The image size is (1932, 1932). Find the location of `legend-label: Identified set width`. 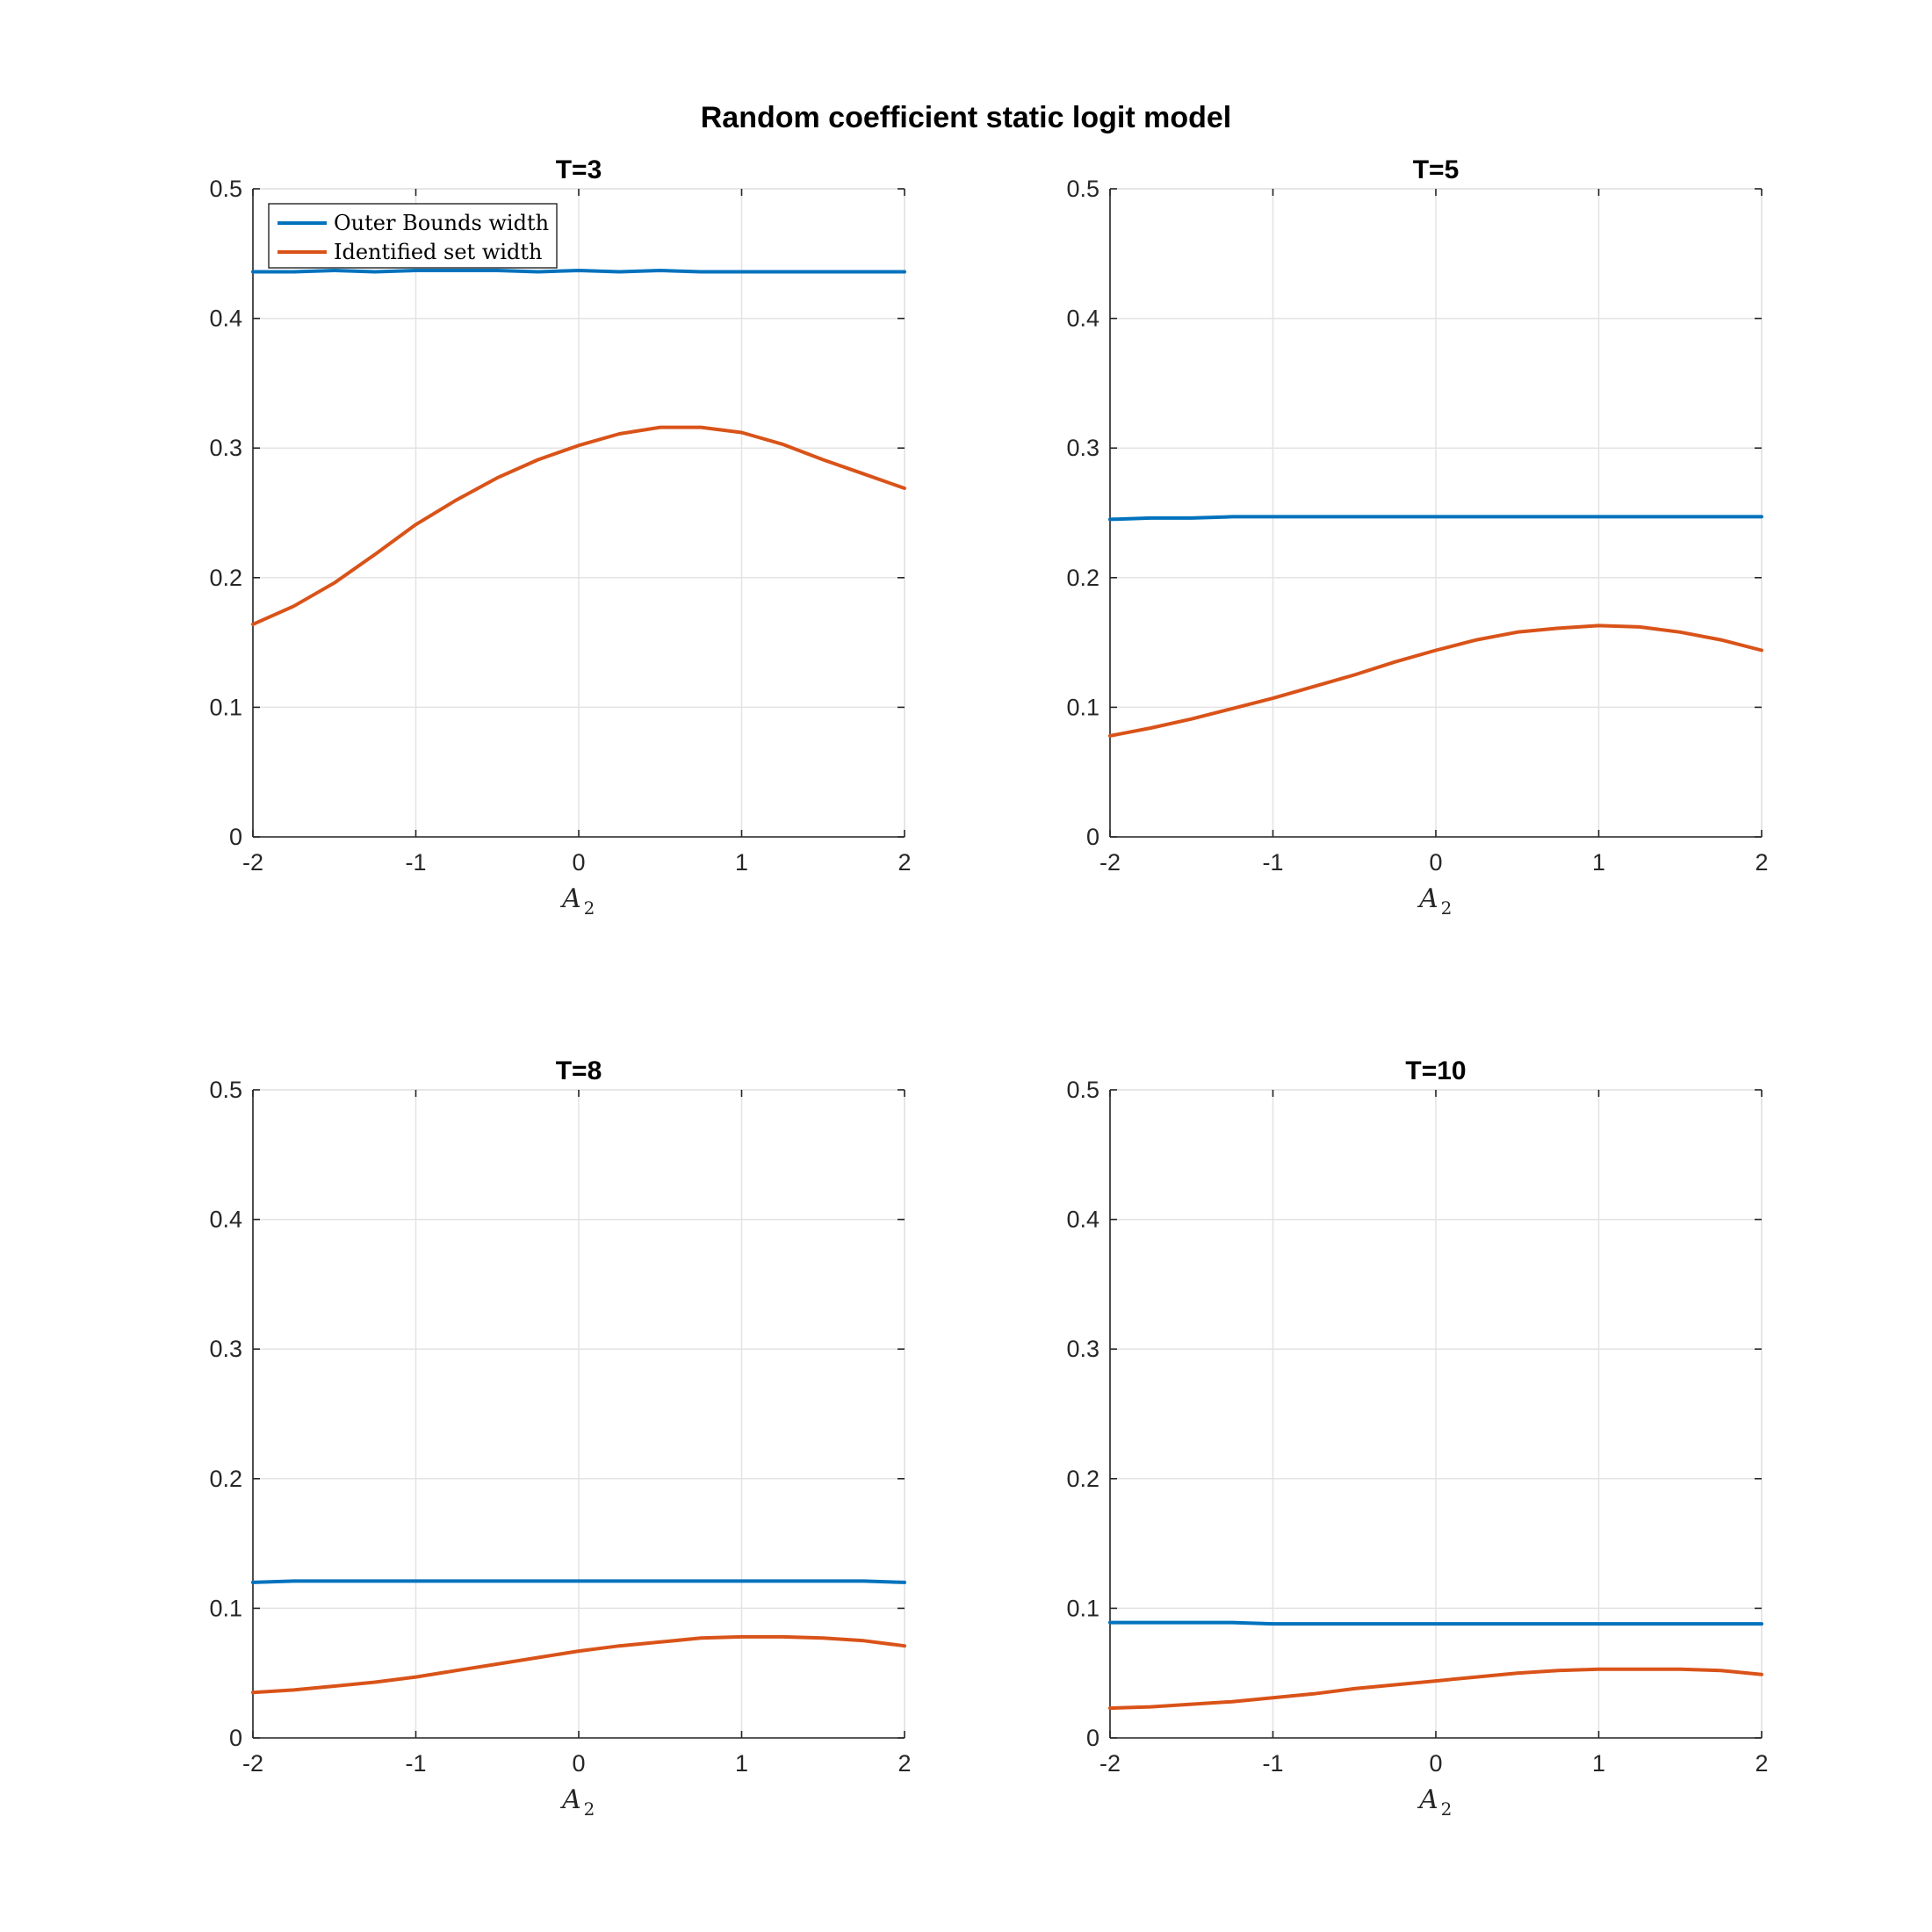

legend-label: Identified set width is located at coordinates (438, 252).